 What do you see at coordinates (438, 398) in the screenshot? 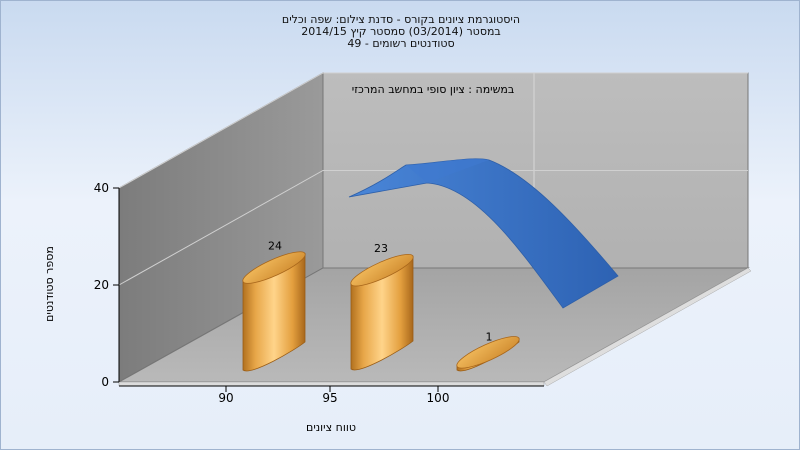
I see `x-tick-label: 100` at bounding box center [438, 398].